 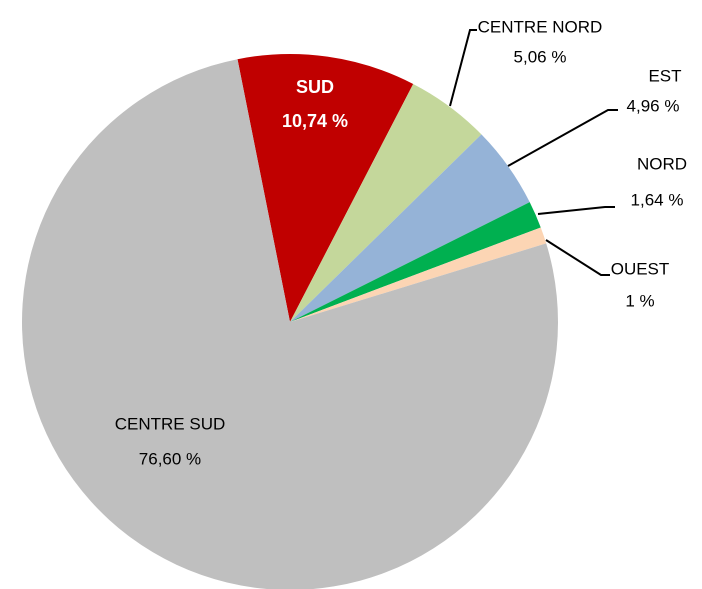 I want to click on slice-value-label: 76,60 %, so click(x=170, y=458).